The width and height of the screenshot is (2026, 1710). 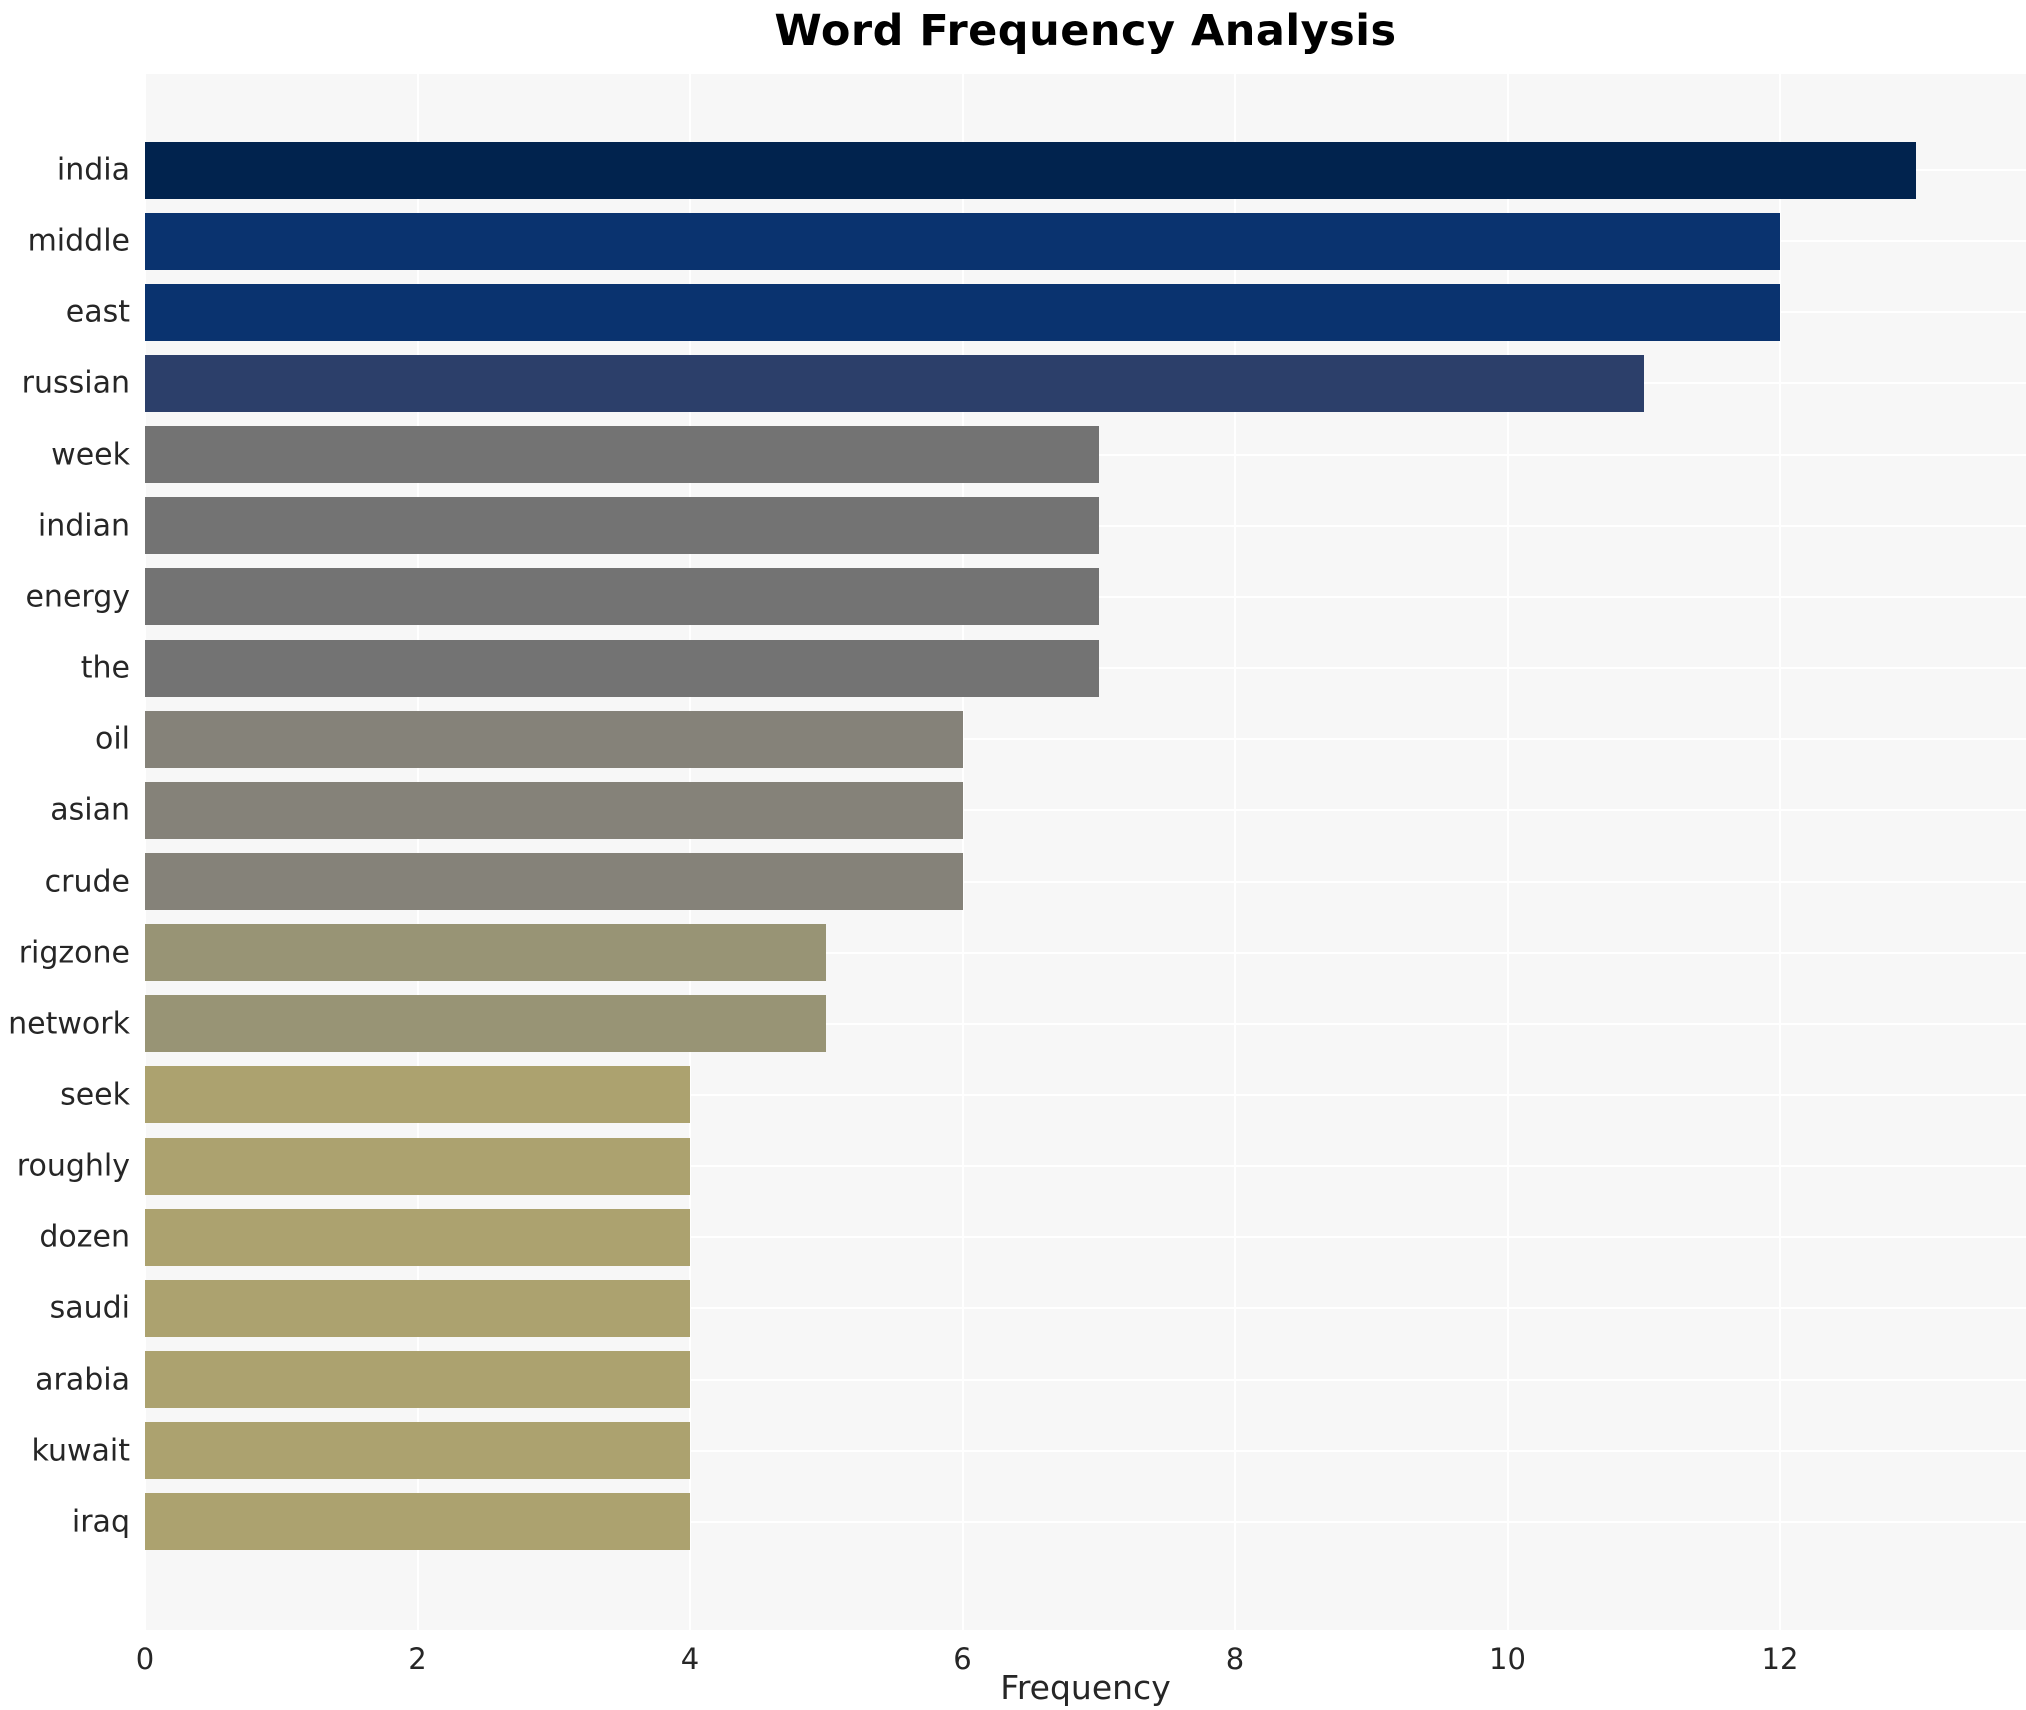 I want to click on y-tick-label: crude, so click(x=87, y=881).